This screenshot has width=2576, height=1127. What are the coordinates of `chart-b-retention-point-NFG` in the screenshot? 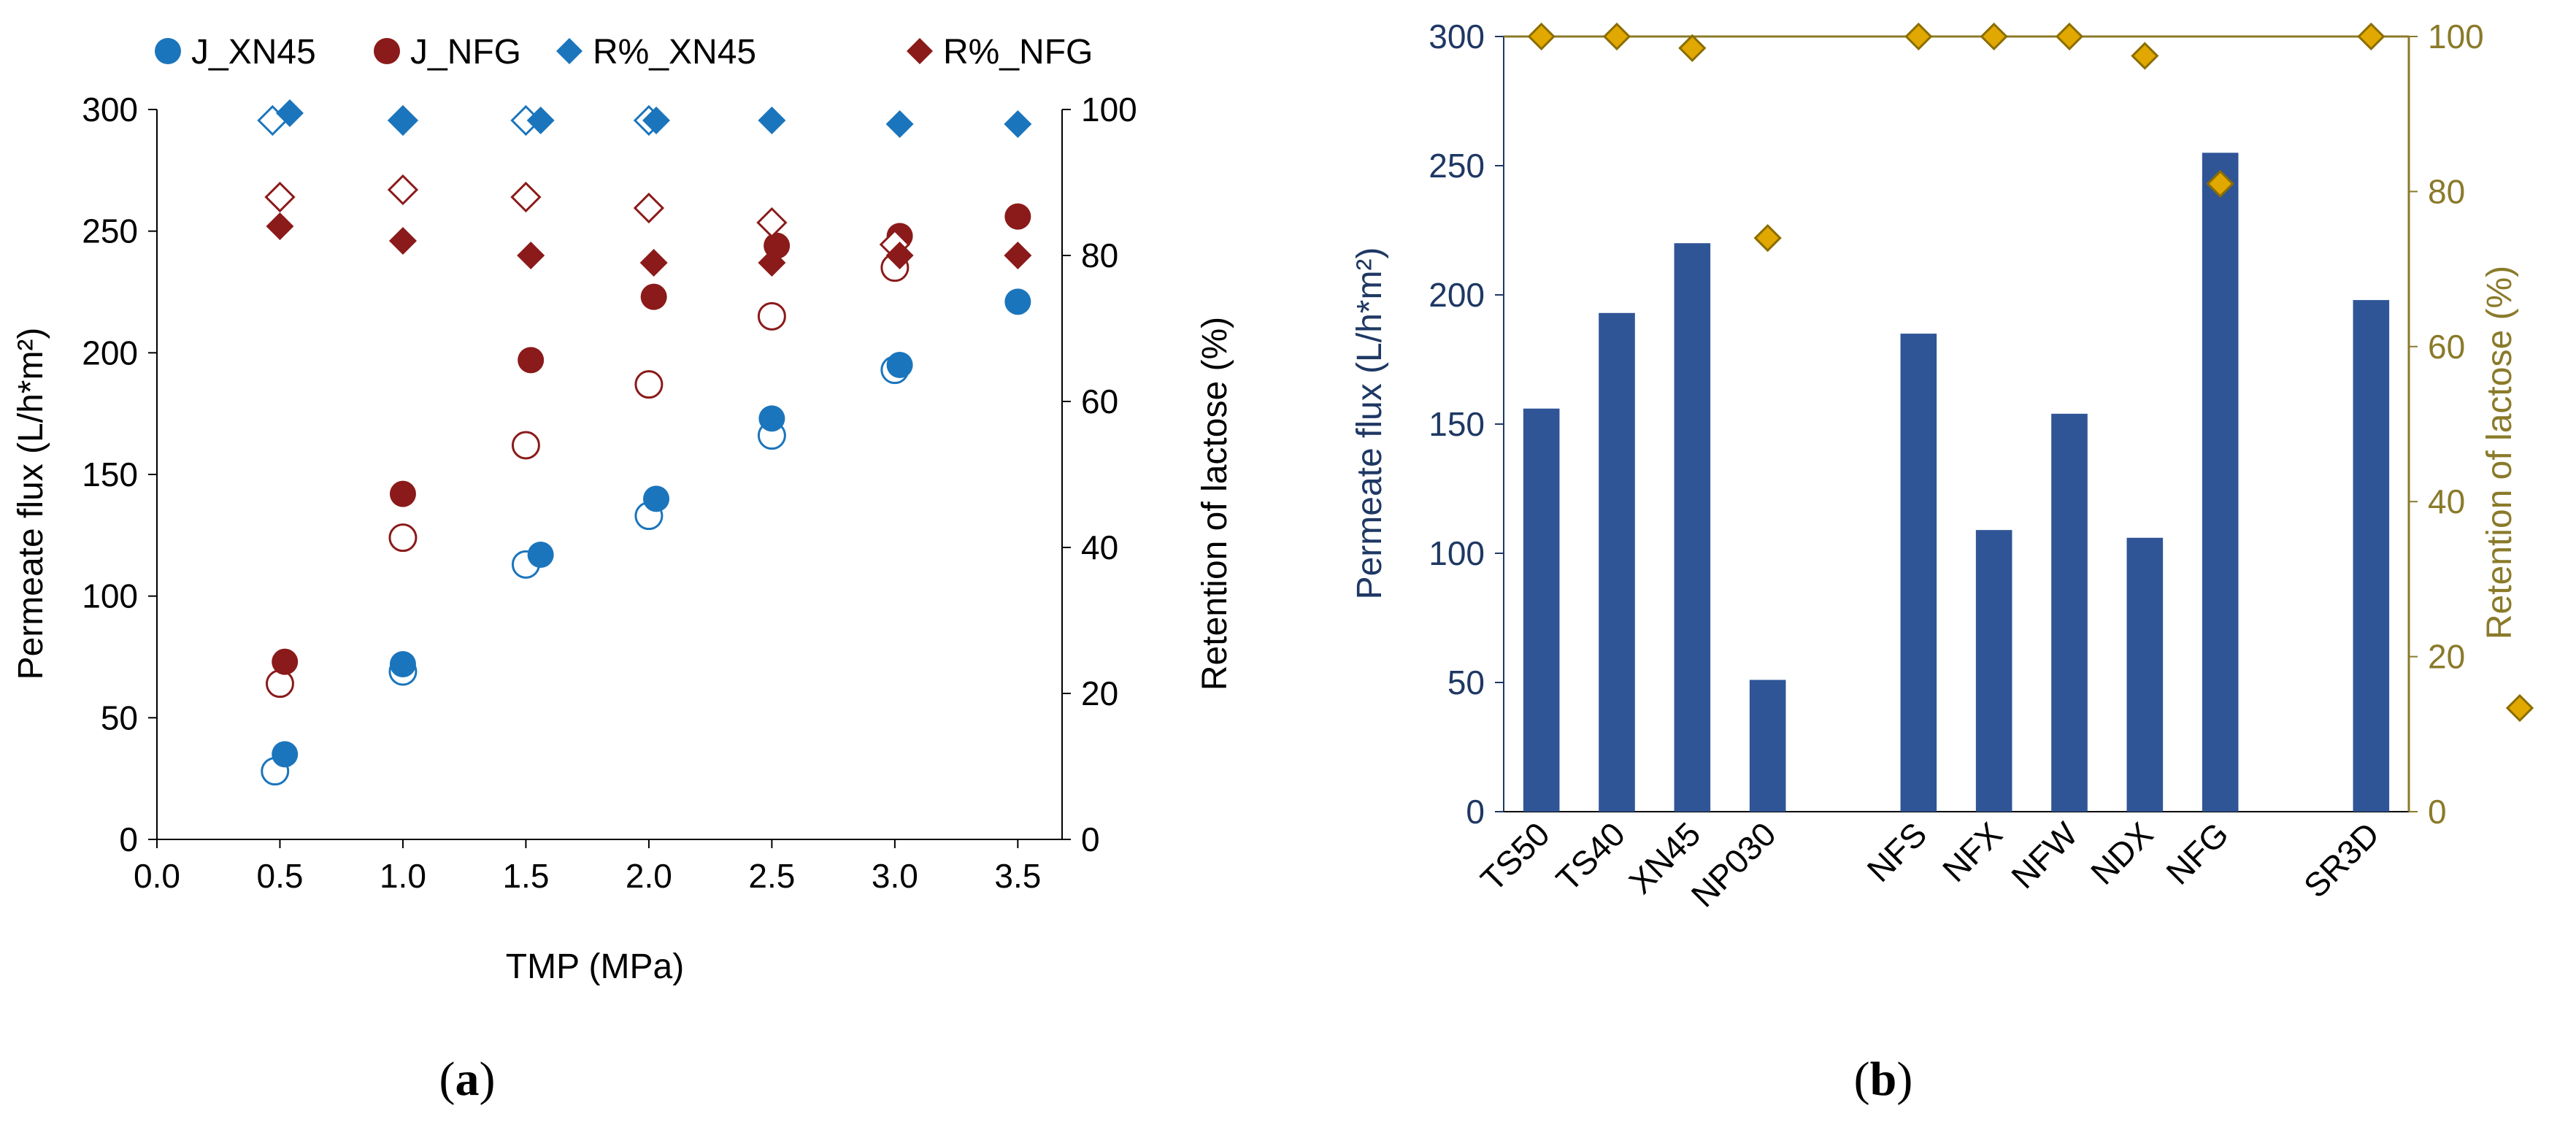 It's located at (2220, 183).